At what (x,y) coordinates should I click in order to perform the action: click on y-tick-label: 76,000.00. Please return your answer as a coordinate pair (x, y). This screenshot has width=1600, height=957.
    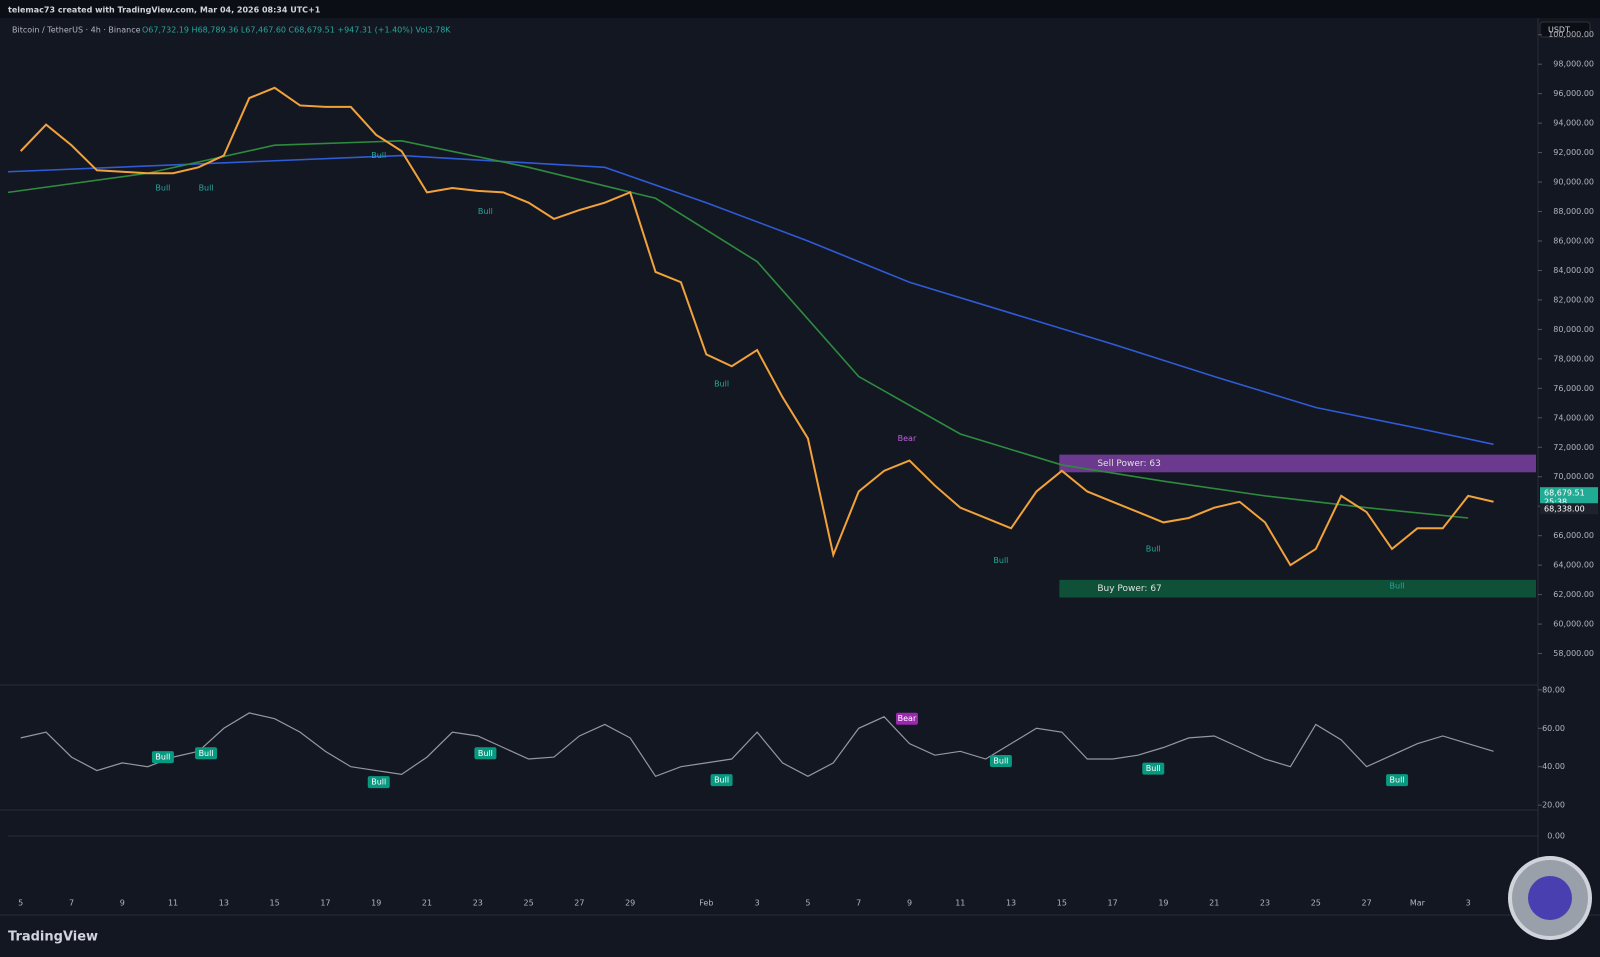
    Looking at the image, I should click on (1573, 388).